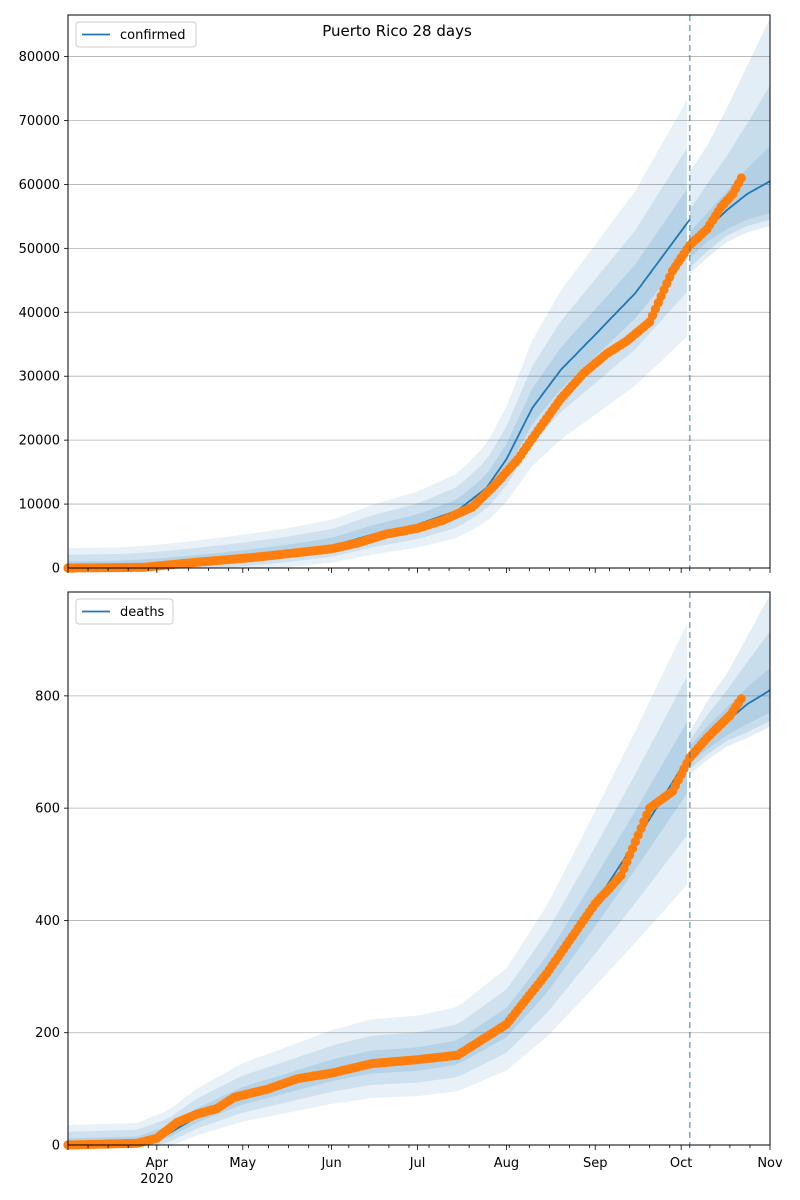 Image resolution: width=800 pixels, height=1200 pixels. I want to click on x-tick-label: Oct, so click(681, 1163).